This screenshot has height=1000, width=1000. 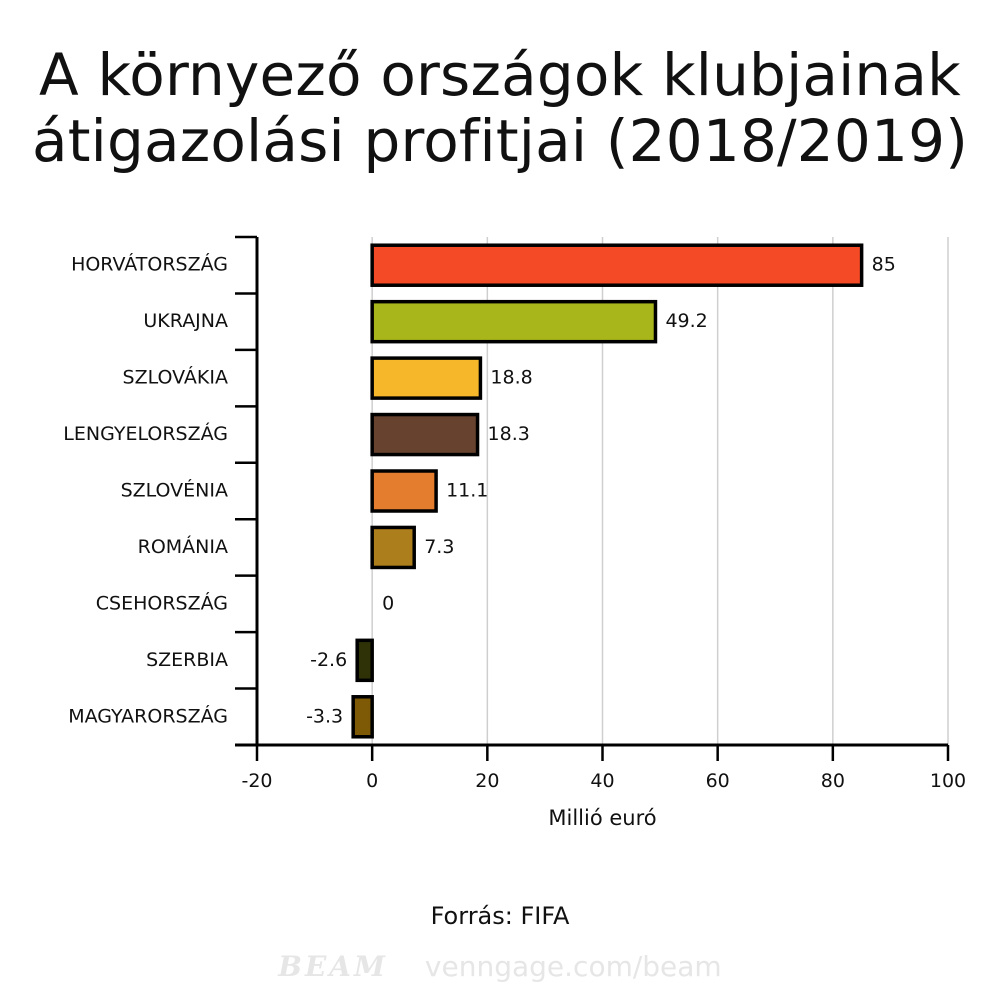 What do you see at coordinates (686, 321) in the screenshot?
I see `data-label: 49.2` at bounding box center [686, 321].